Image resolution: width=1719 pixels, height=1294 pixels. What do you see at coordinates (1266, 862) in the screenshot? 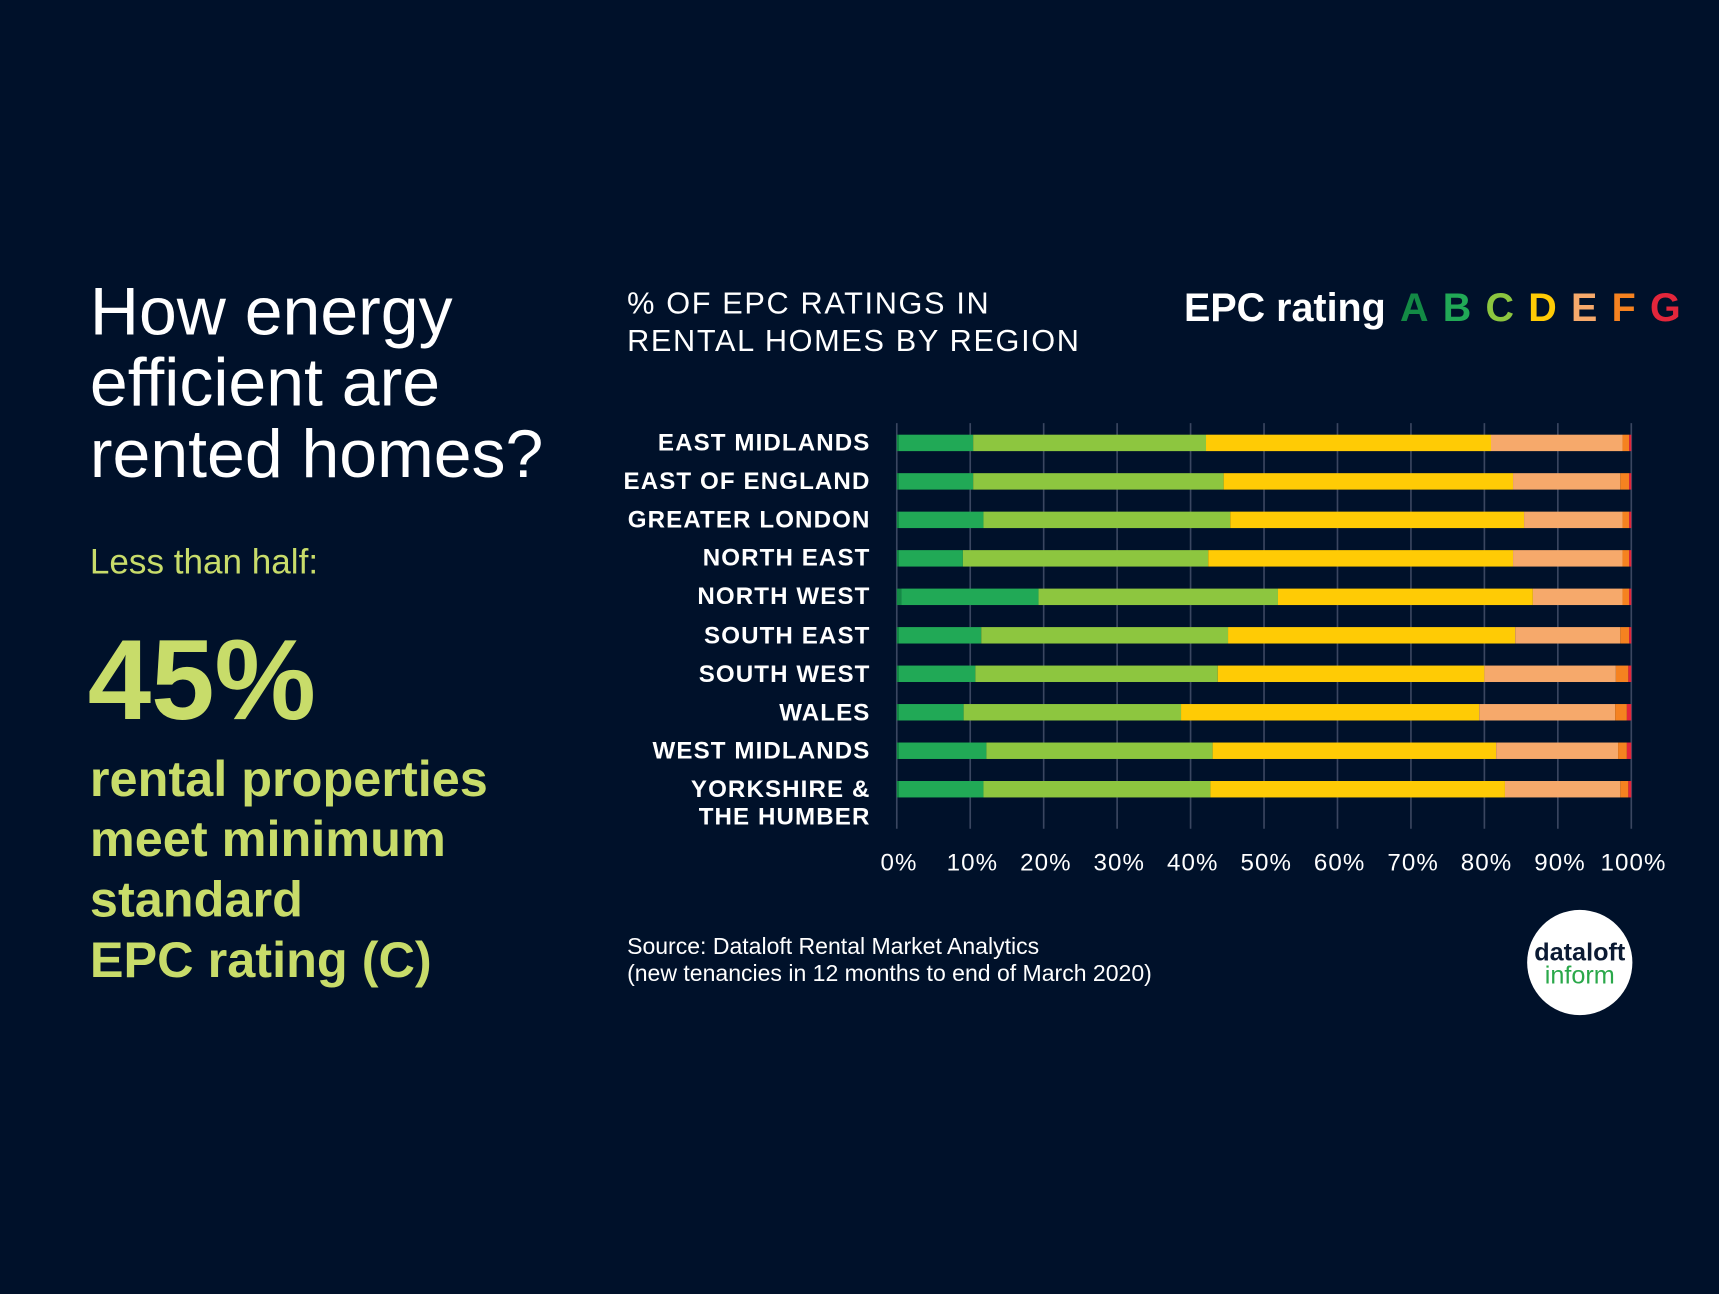
I see `x-tick-label: 50%` at bounding box center [1266, 862].